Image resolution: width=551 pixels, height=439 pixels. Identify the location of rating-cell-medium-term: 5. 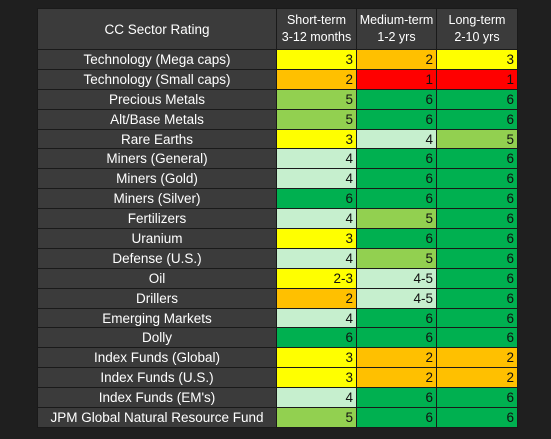
(396, 219).